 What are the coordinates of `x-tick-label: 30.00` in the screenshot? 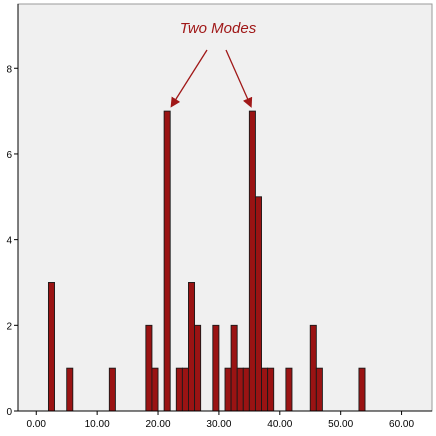 It's located at (218, 424).